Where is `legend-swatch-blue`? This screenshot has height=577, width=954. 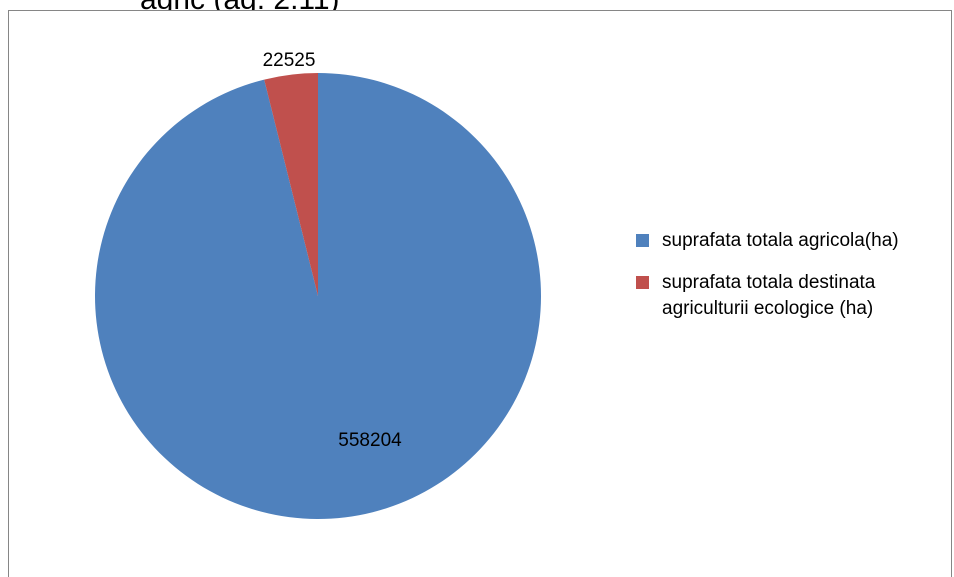 legend-swatch-blue is located at coordinates (642, 240).